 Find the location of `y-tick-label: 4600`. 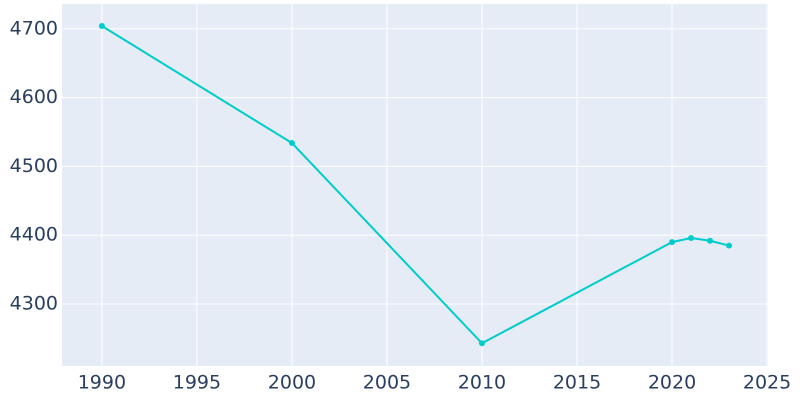

y-tick-label: 4600 is located at coordinates (34, 97).